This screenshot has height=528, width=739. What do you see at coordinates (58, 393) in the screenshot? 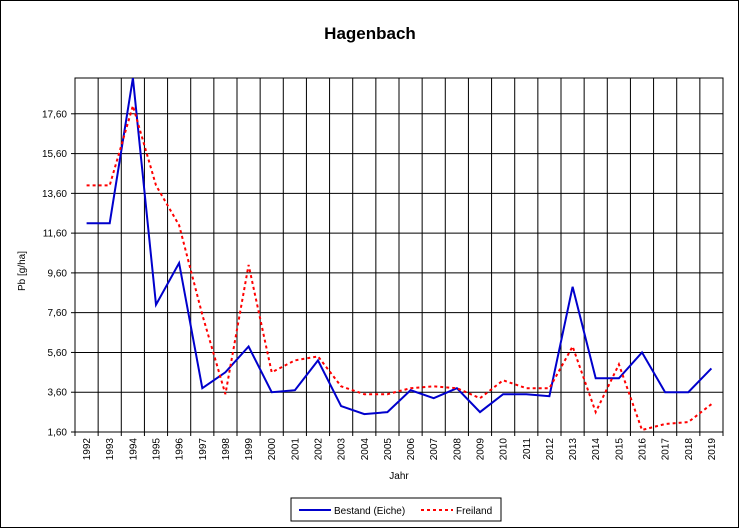
I see `y-tick-label: 3,60` at bounding box center [58, 393].